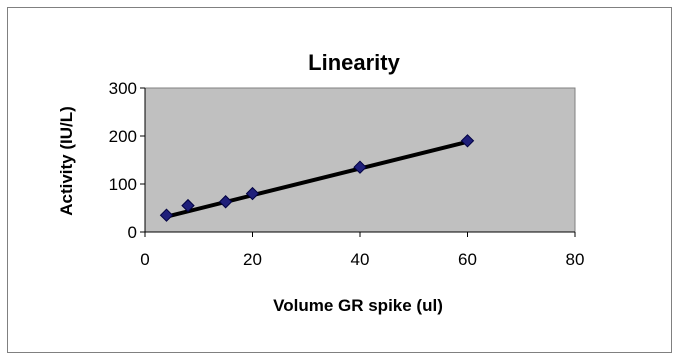 The width and height of the screenshot is (678, 361). Describe the element at coordinates (144, 259) in the screenshot. I see `x-tick-label: 0` at that location.